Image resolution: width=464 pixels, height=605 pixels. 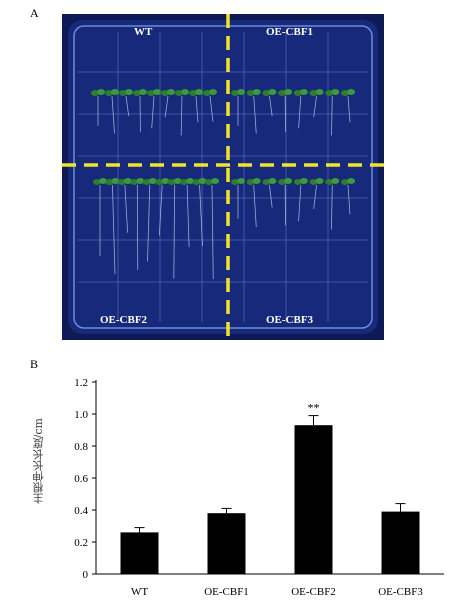 What do you see at coordinates (290, 320) in the screenshot?
I see `plate-label-oe-cbf3: OE-CBF3` at bounding box center [290, 320].